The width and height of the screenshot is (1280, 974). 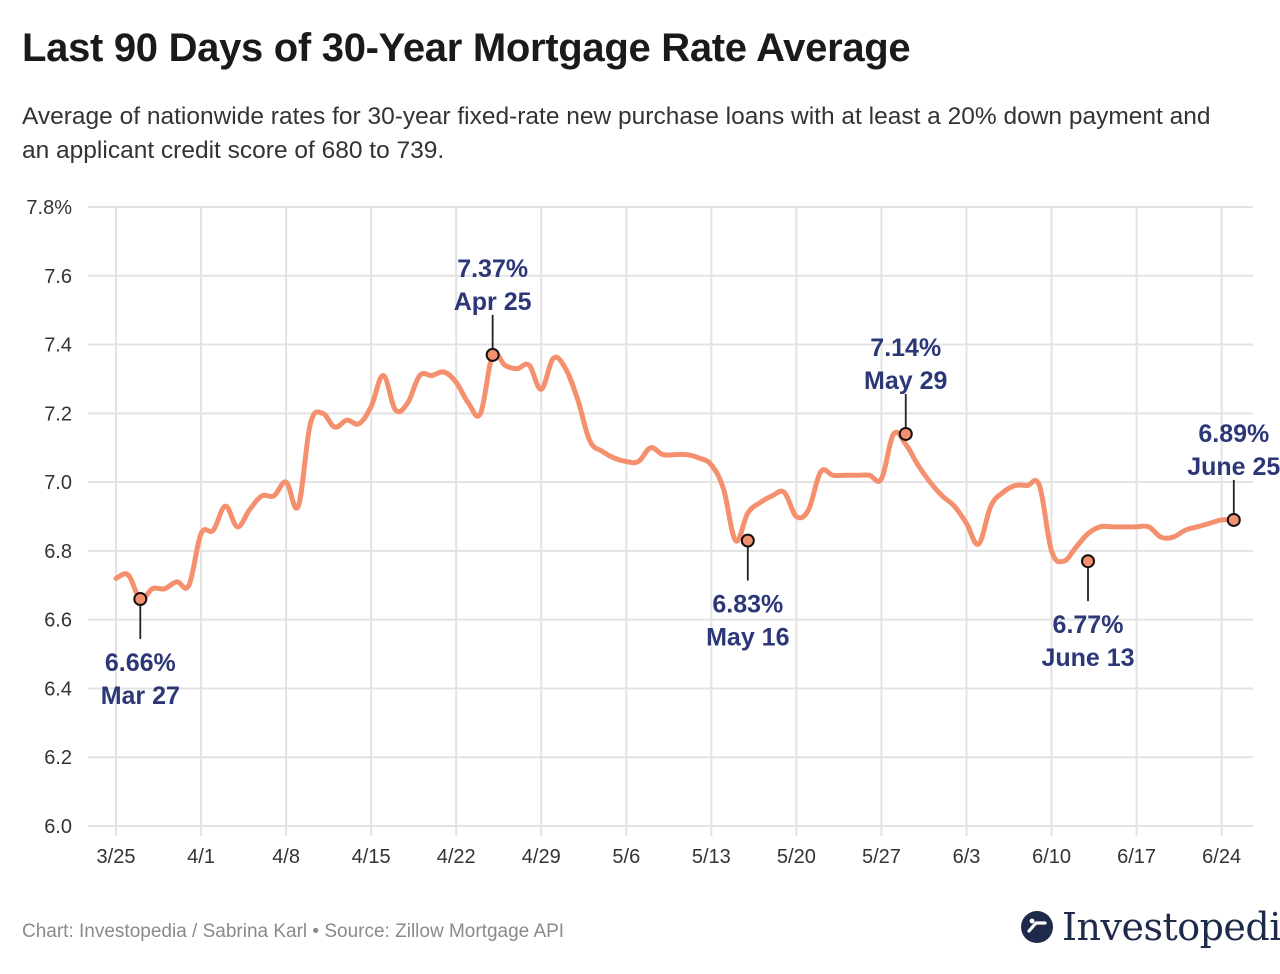 What do you see at coordinates (905, 381) in the screenshot?
I see `annotation-date: May 29` at bounding box center [905, 381].